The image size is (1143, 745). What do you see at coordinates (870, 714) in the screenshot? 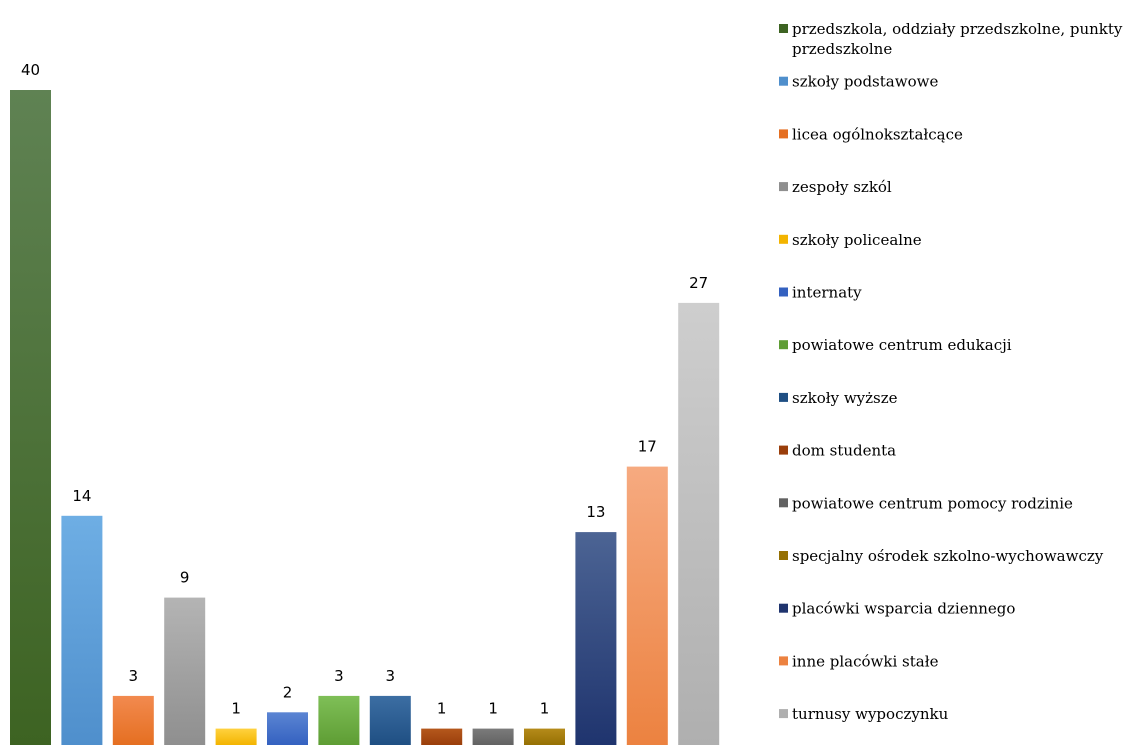
I see `legend-label-14: turnusy wypoczynku` at bounding box center [870, 714].